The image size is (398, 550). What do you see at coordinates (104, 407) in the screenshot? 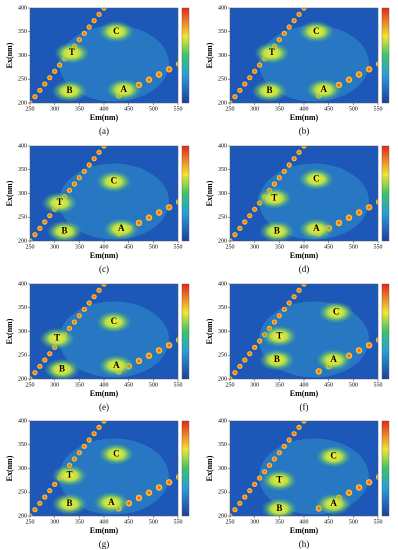
I see `panel-label: (e)` at bounding box center [104, 407].